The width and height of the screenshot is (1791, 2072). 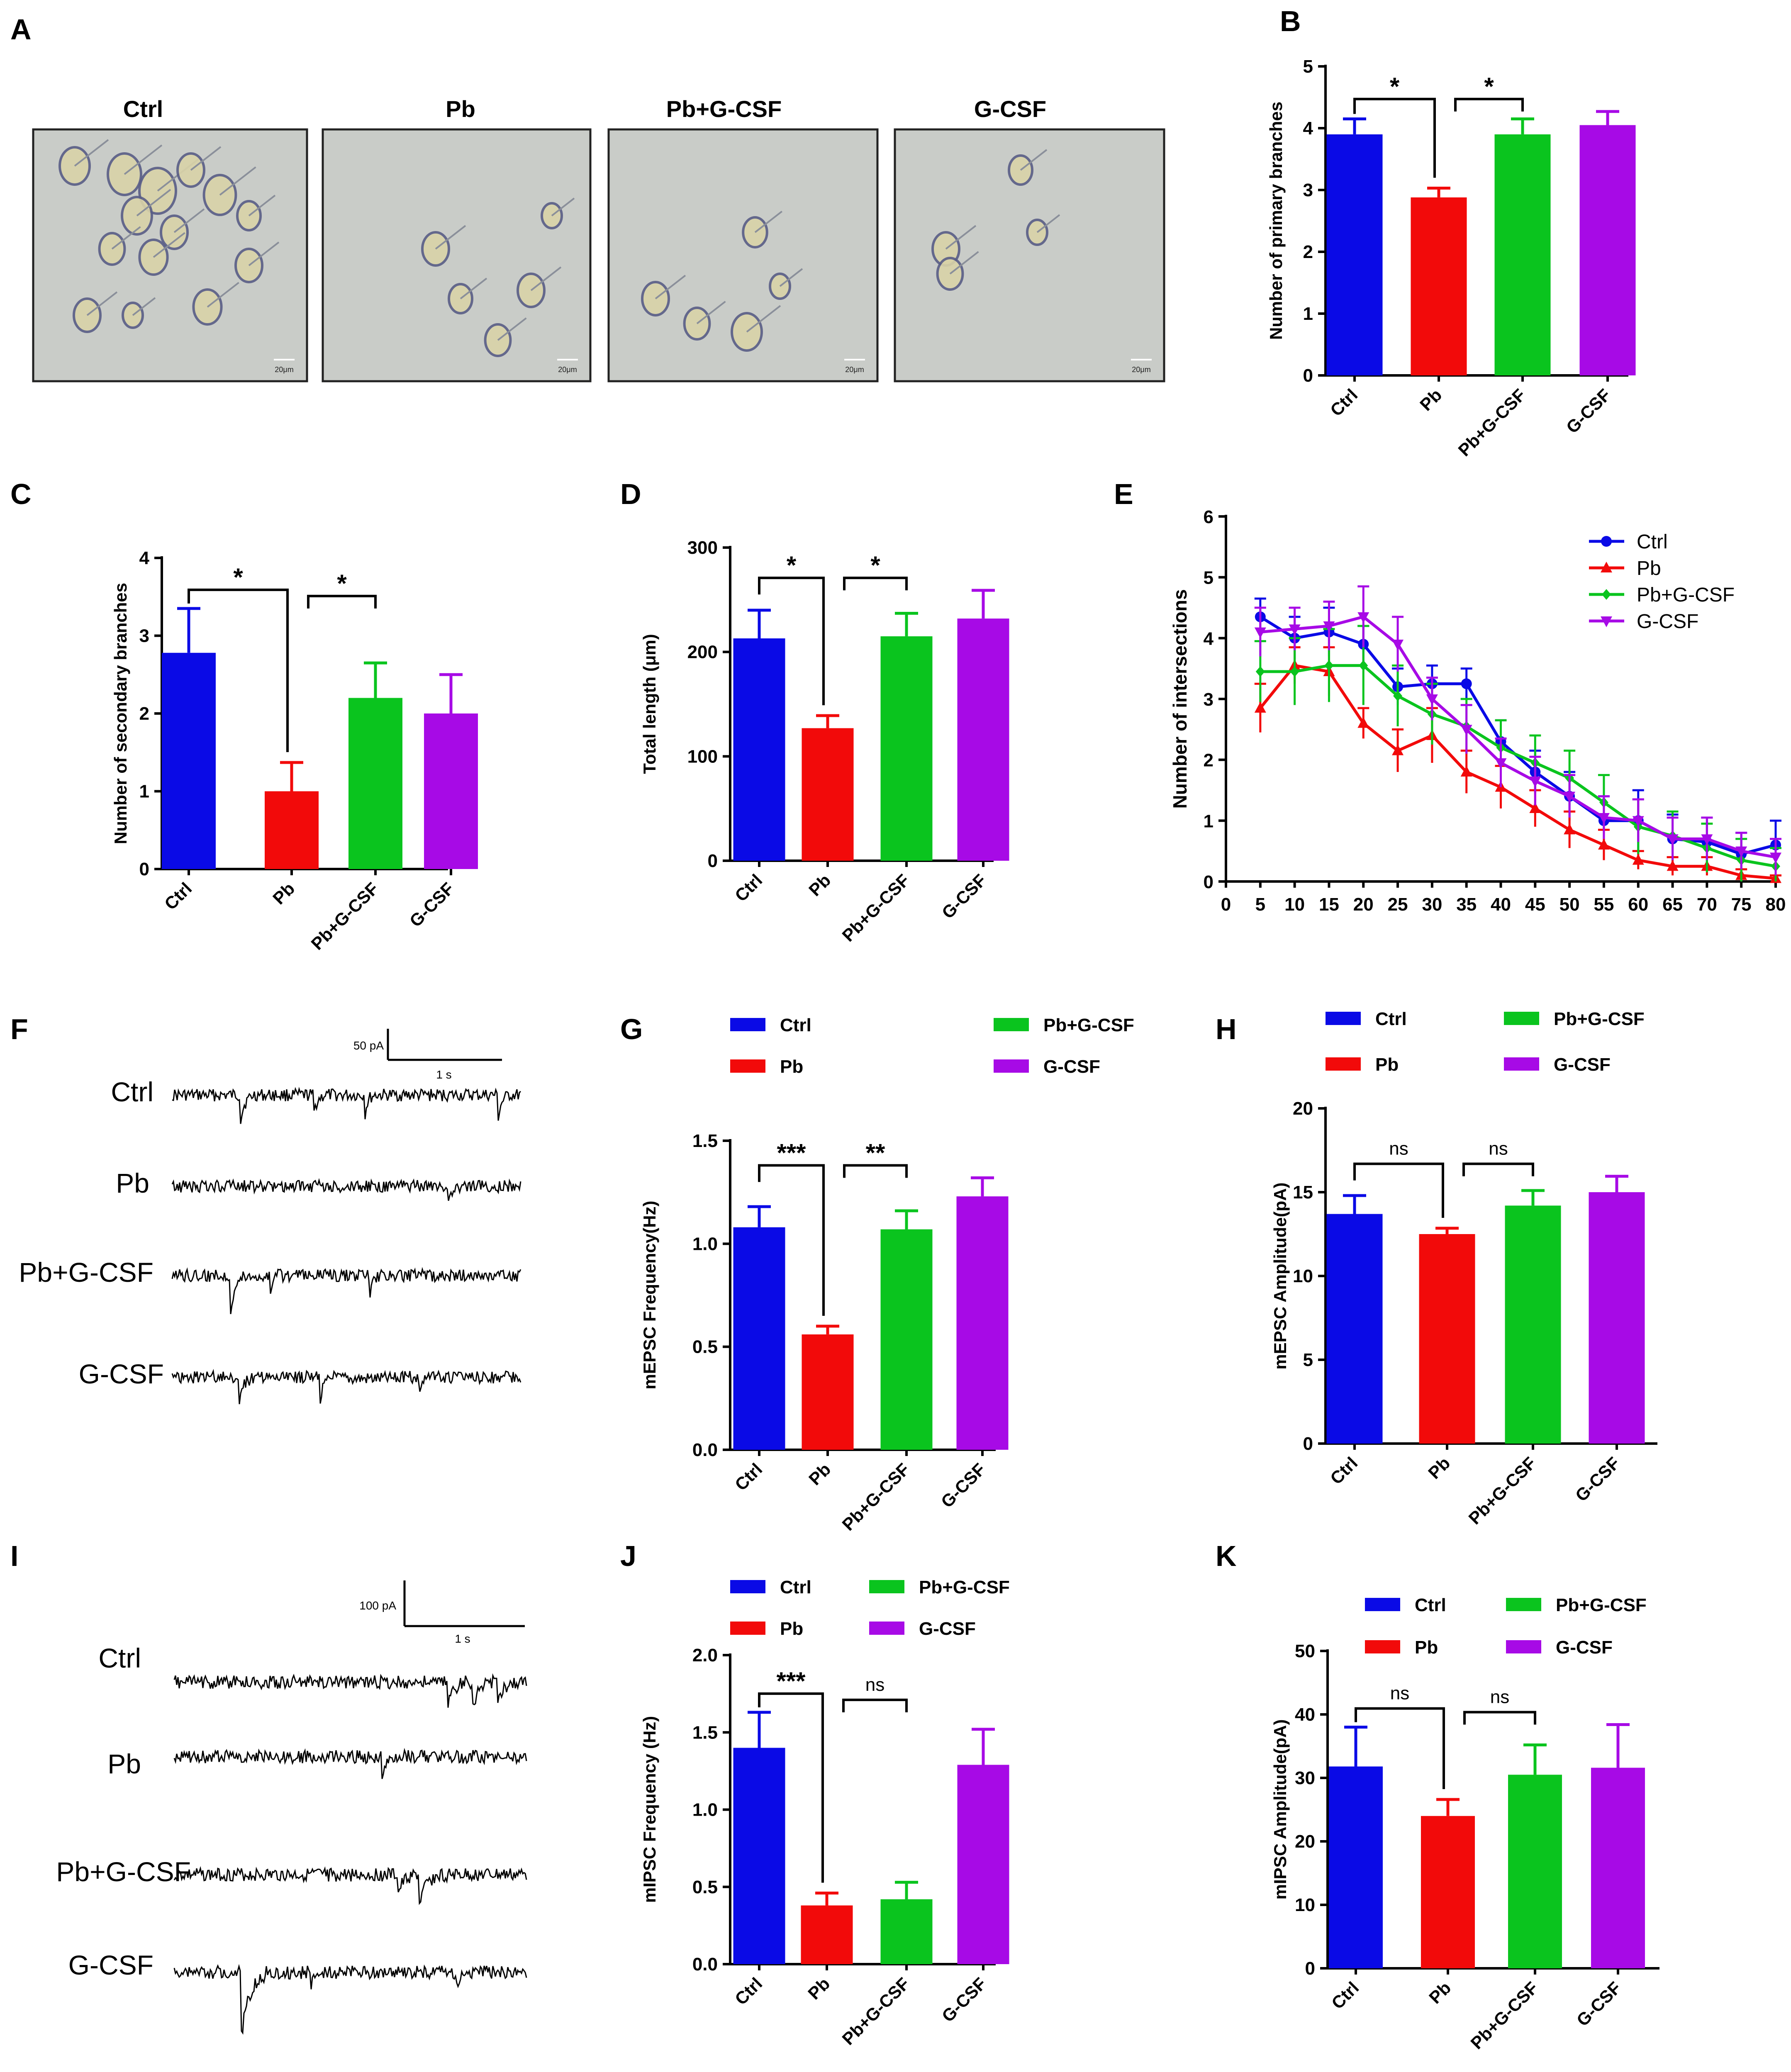 I want to click on x-tick-label: 30, so click(x=1432, y=904).